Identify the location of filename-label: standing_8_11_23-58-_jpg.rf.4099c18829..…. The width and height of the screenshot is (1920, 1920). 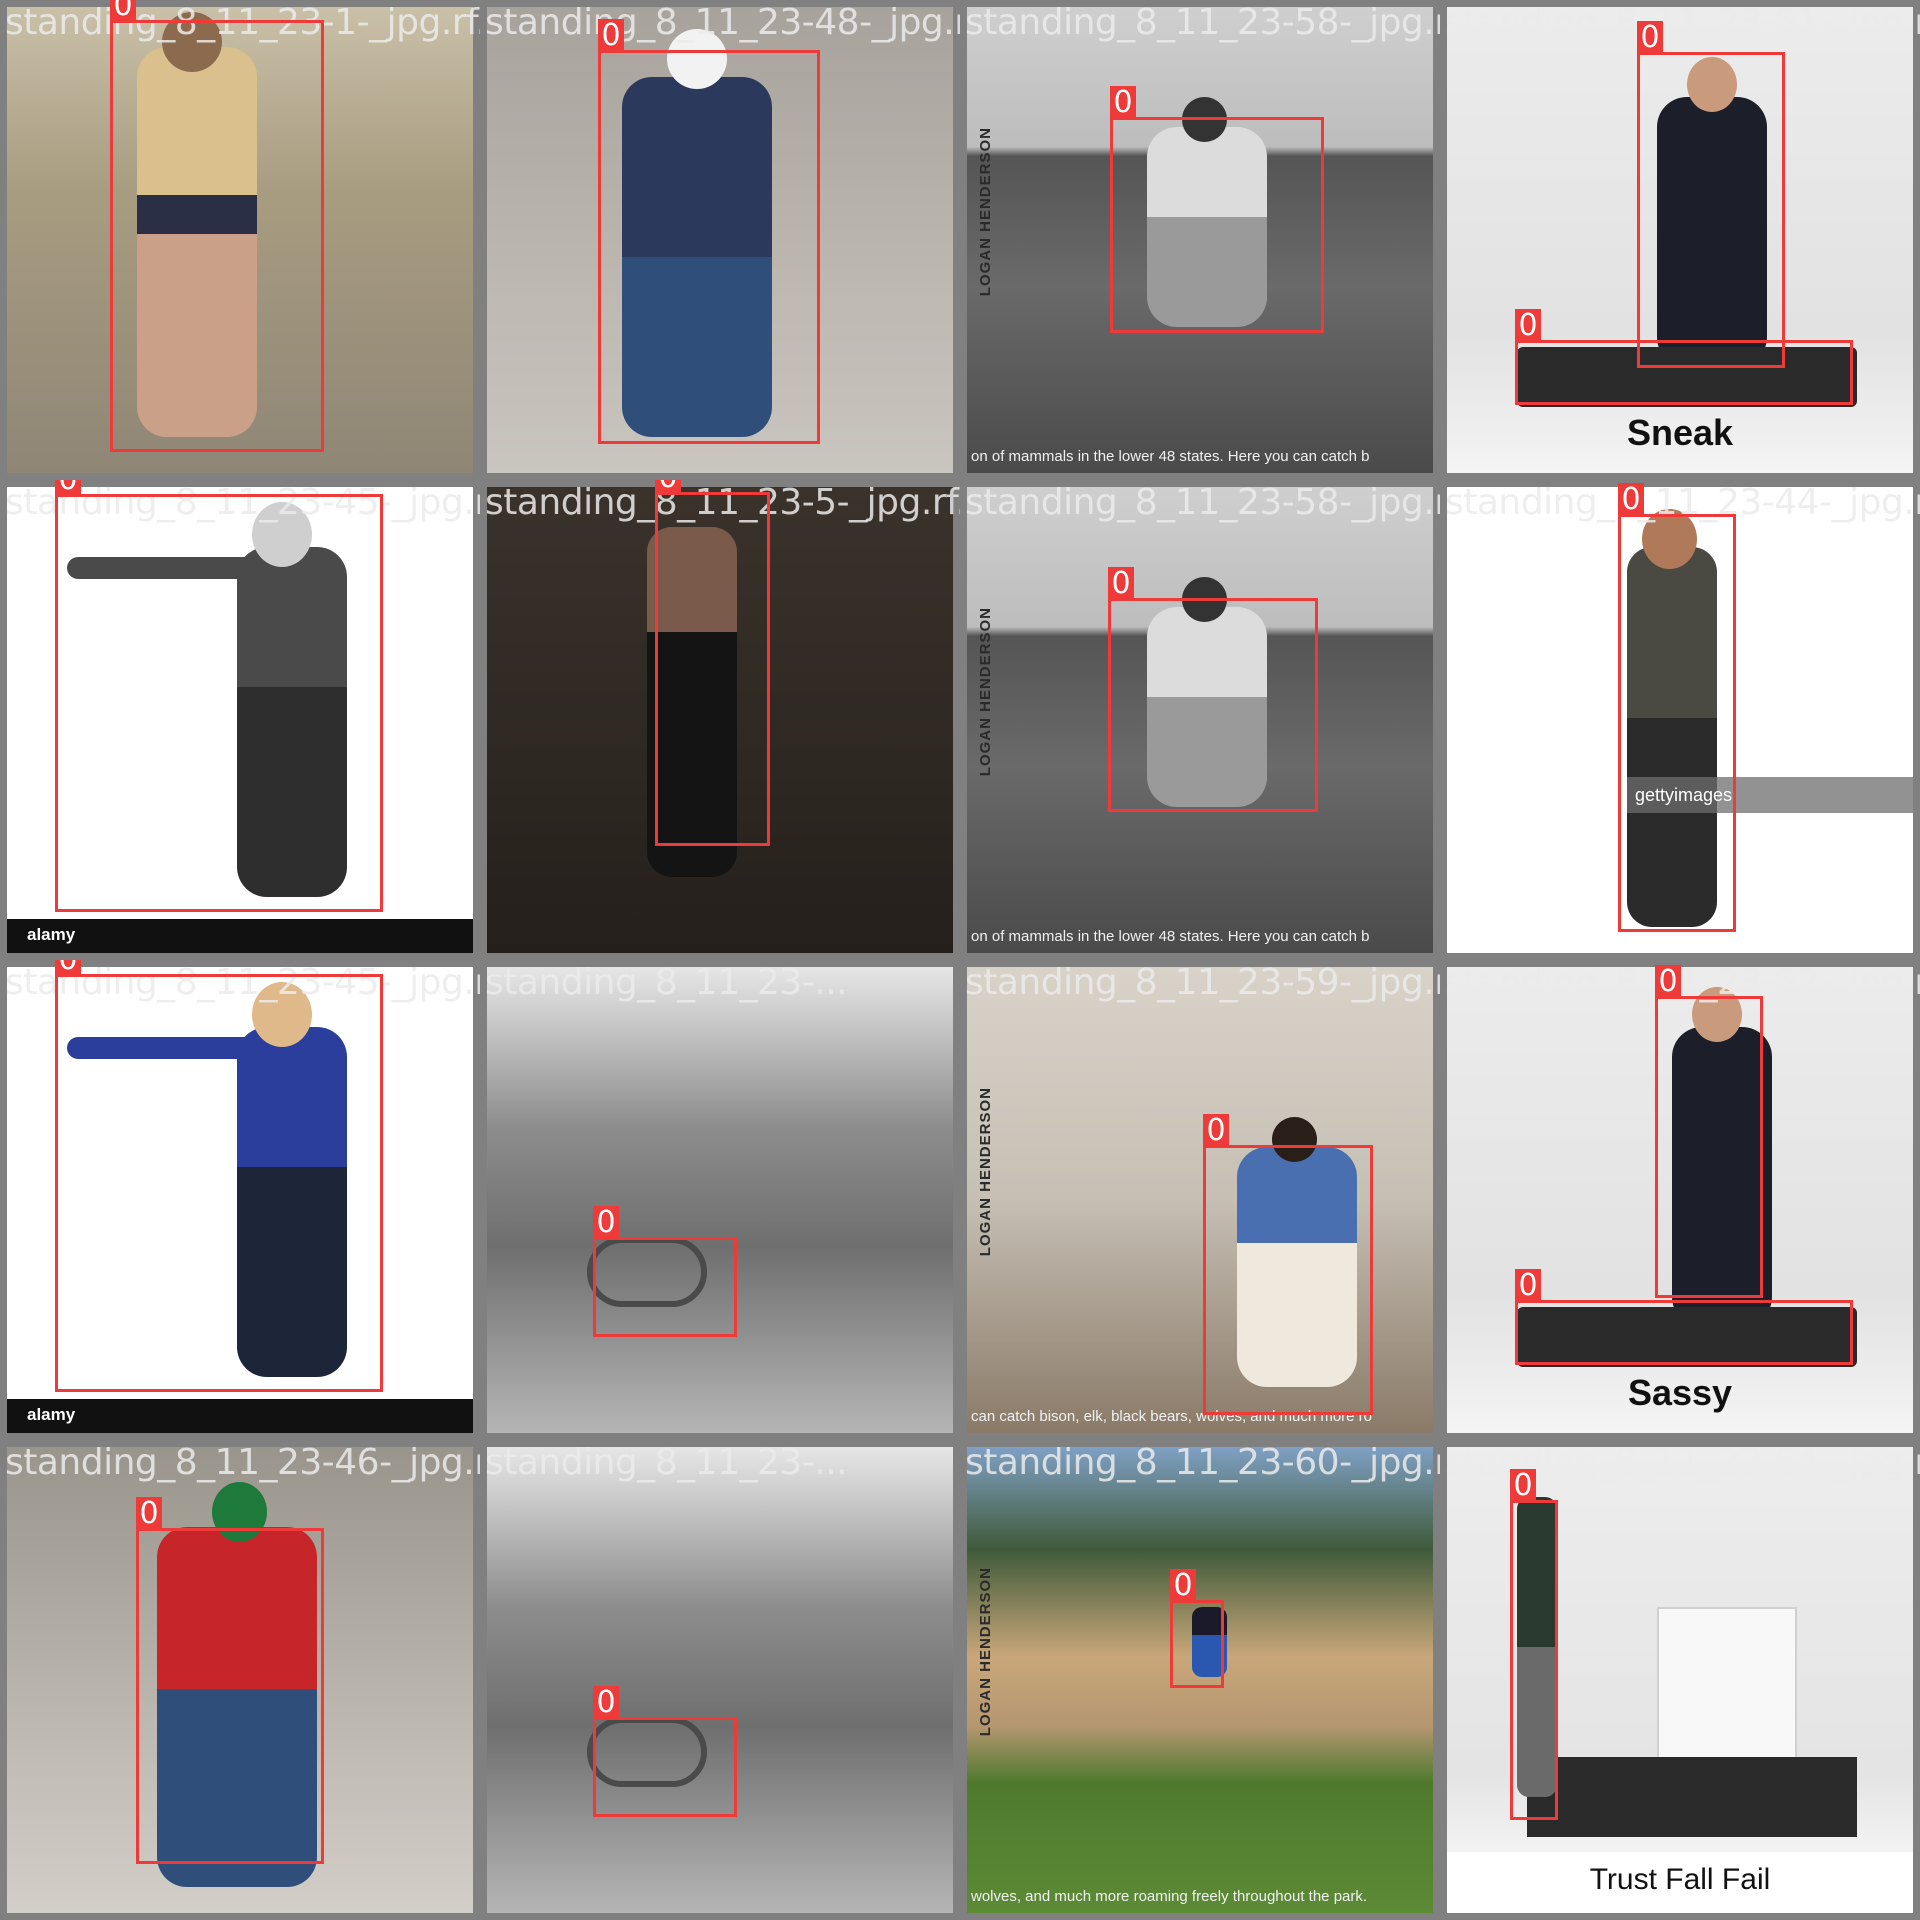
(1202, 22).